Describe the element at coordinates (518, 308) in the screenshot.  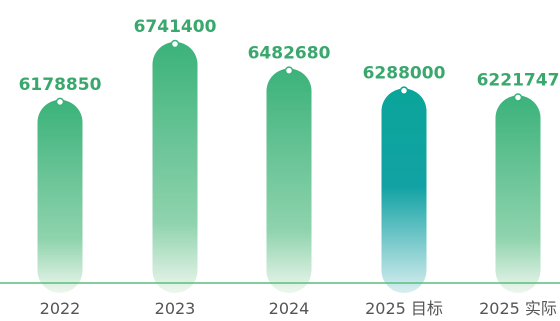
I see `category-label-5: 2025 实际` at that location.